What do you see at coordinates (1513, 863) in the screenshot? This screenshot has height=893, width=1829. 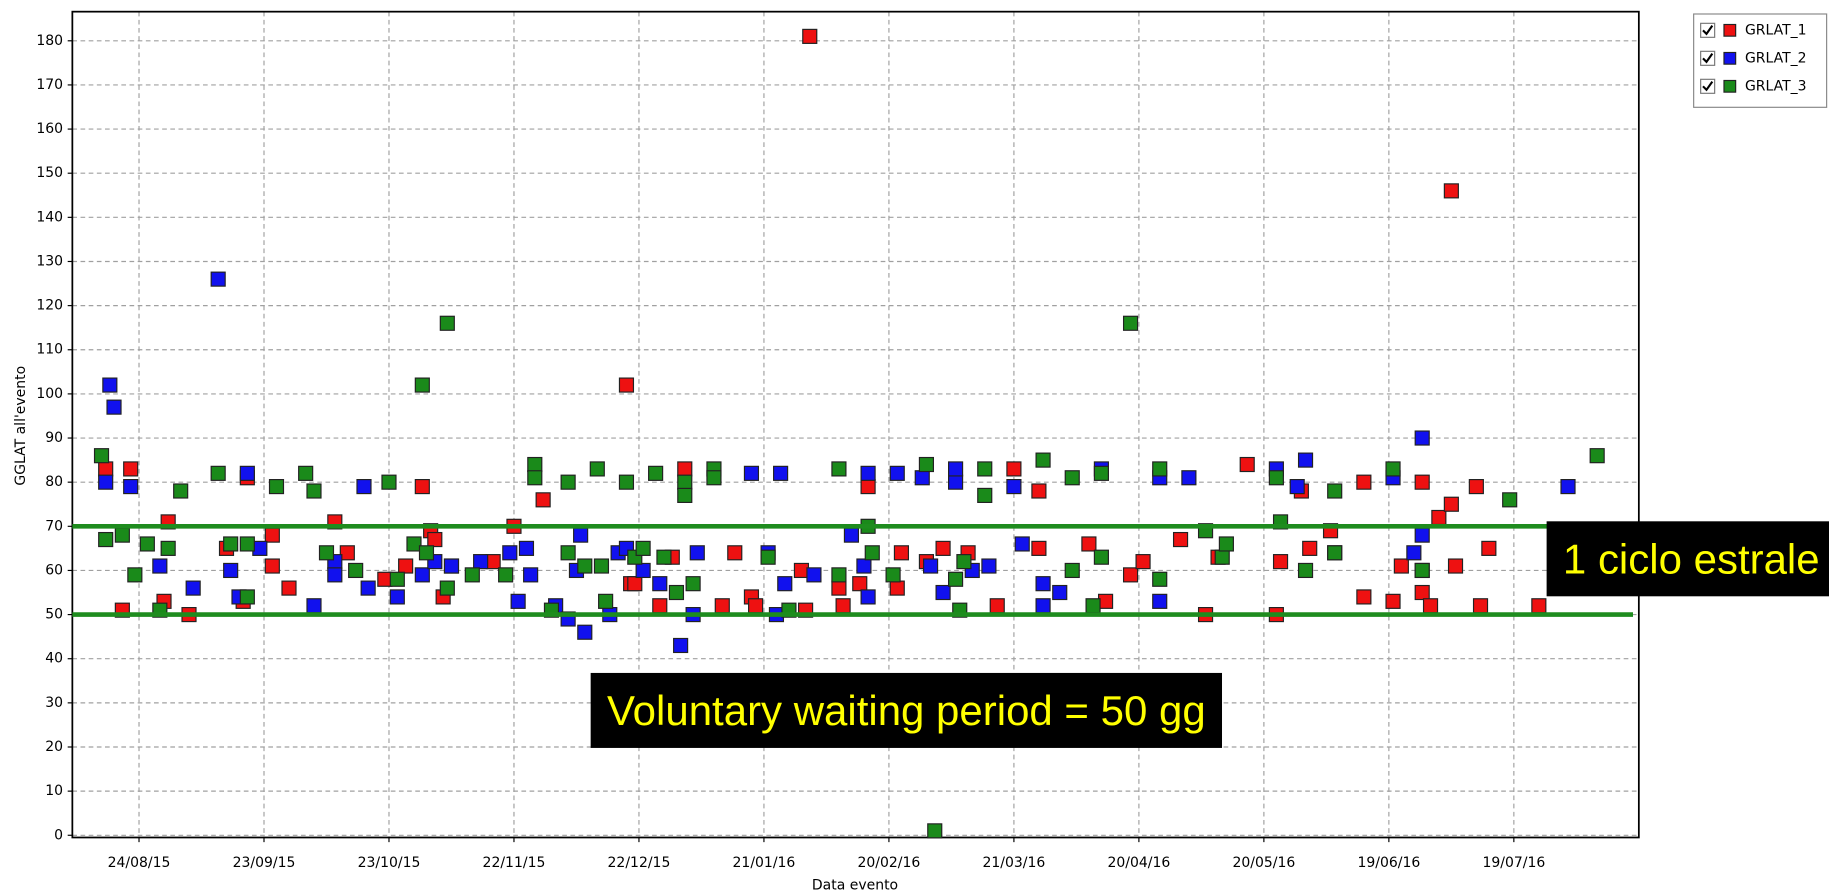 I see `x-tick-label: 19/07/16` at bounding box center [1513, 863].